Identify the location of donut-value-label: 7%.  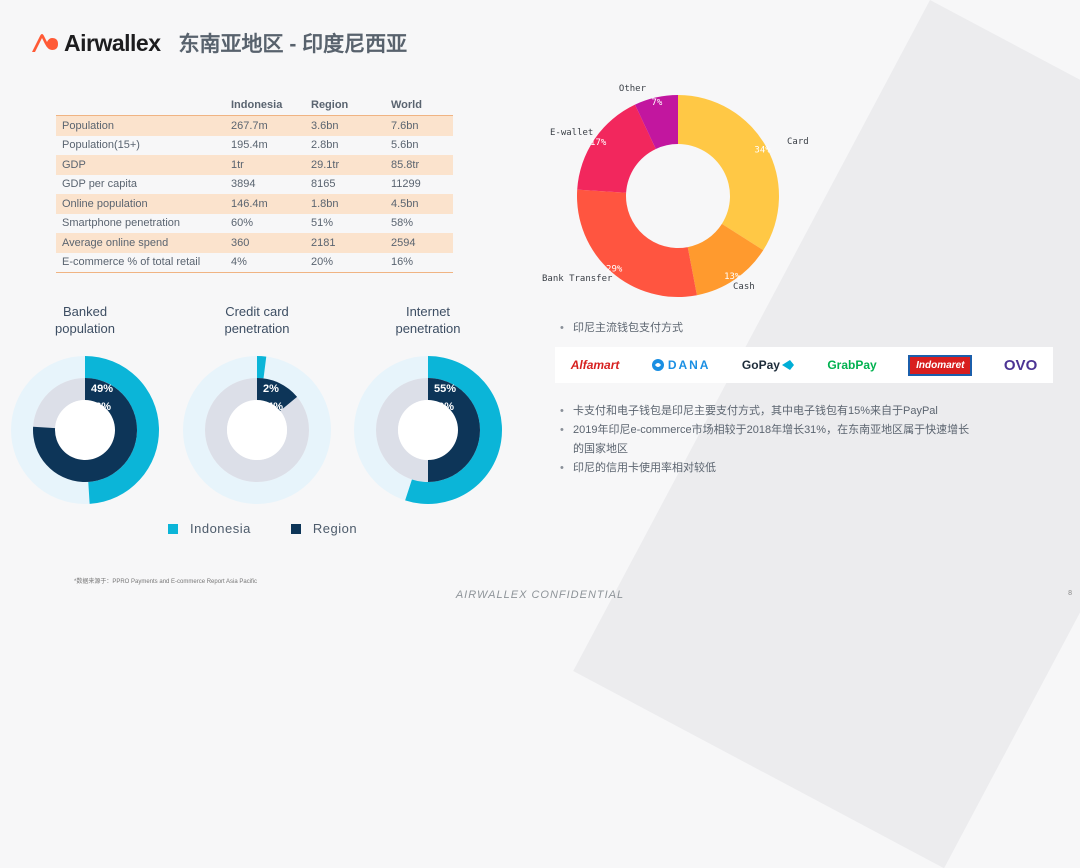
(657, 103).